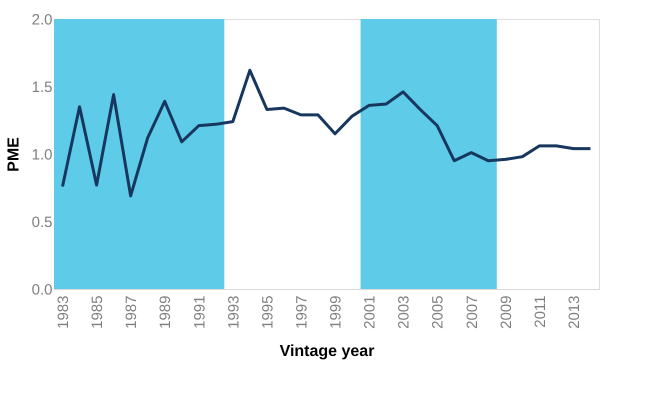 Image resolution: width=649 pixels, height=400 pixels. I want to click on x-axis-title: Vintage year, so click(327, 351).